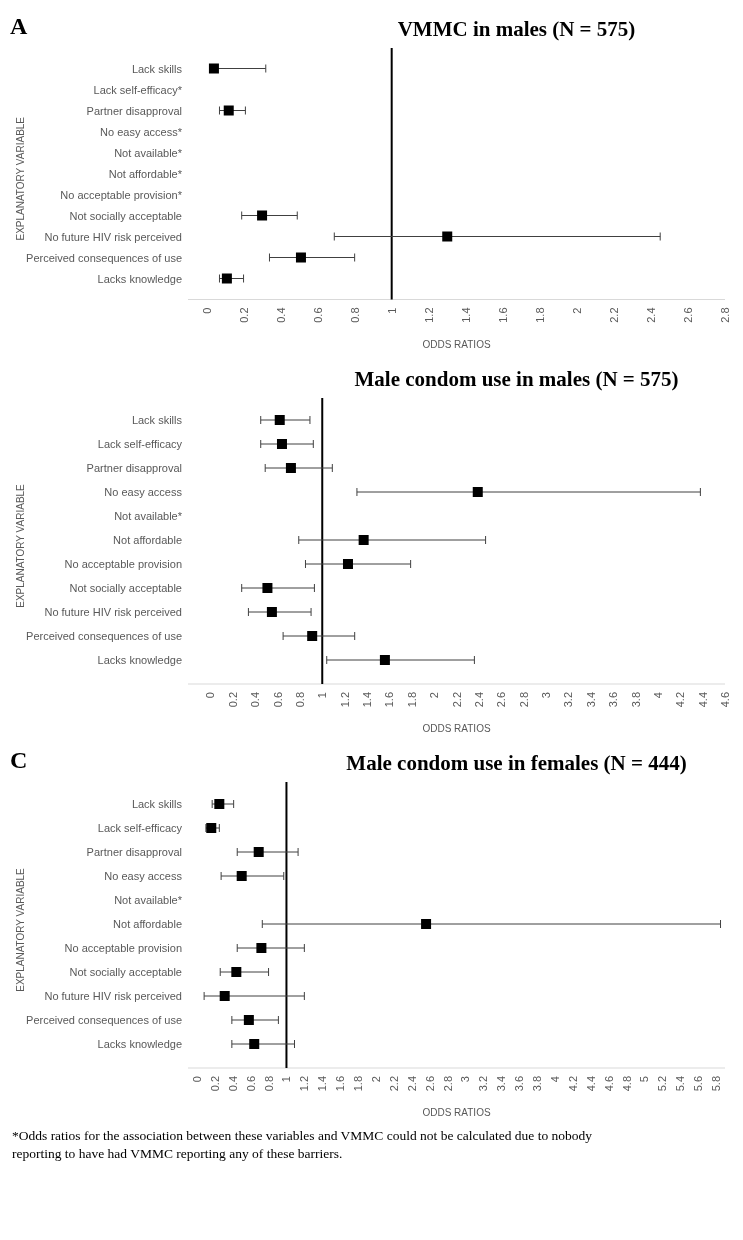 The image size is (743, 1240). I want to click on y-tick-label: Not socially acceptable, so click(125, 971).